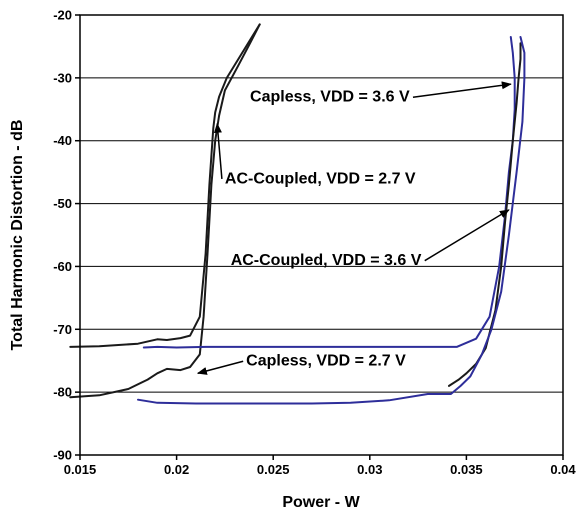 This screenshot has height=518, width=577. Describe the element at coordinates (326, 260) in the screenshot. I see `annotation-label: AC-Coupled, VDD = 3.6 V` at that location.